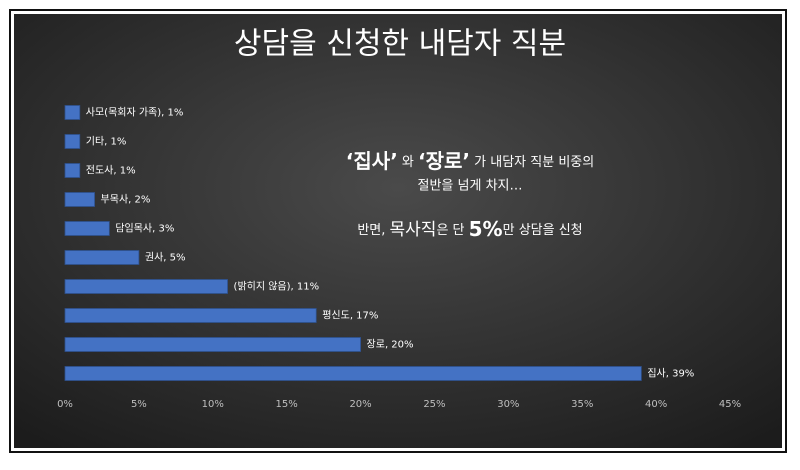 The image size is (800, 470). I want to click on x-tick-label: 35%, so click(582, 404).